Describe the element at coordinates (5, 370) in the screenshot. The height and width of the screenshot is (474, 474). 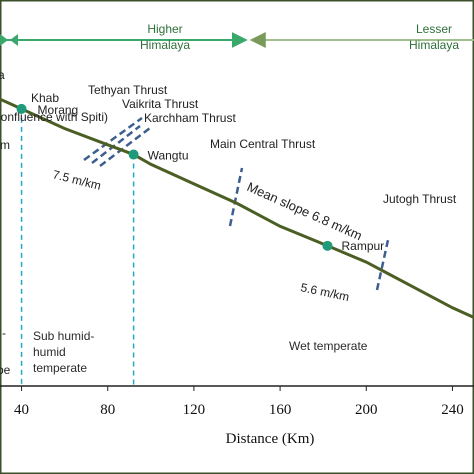
I see `edge-fragment-4: pe` at that location.